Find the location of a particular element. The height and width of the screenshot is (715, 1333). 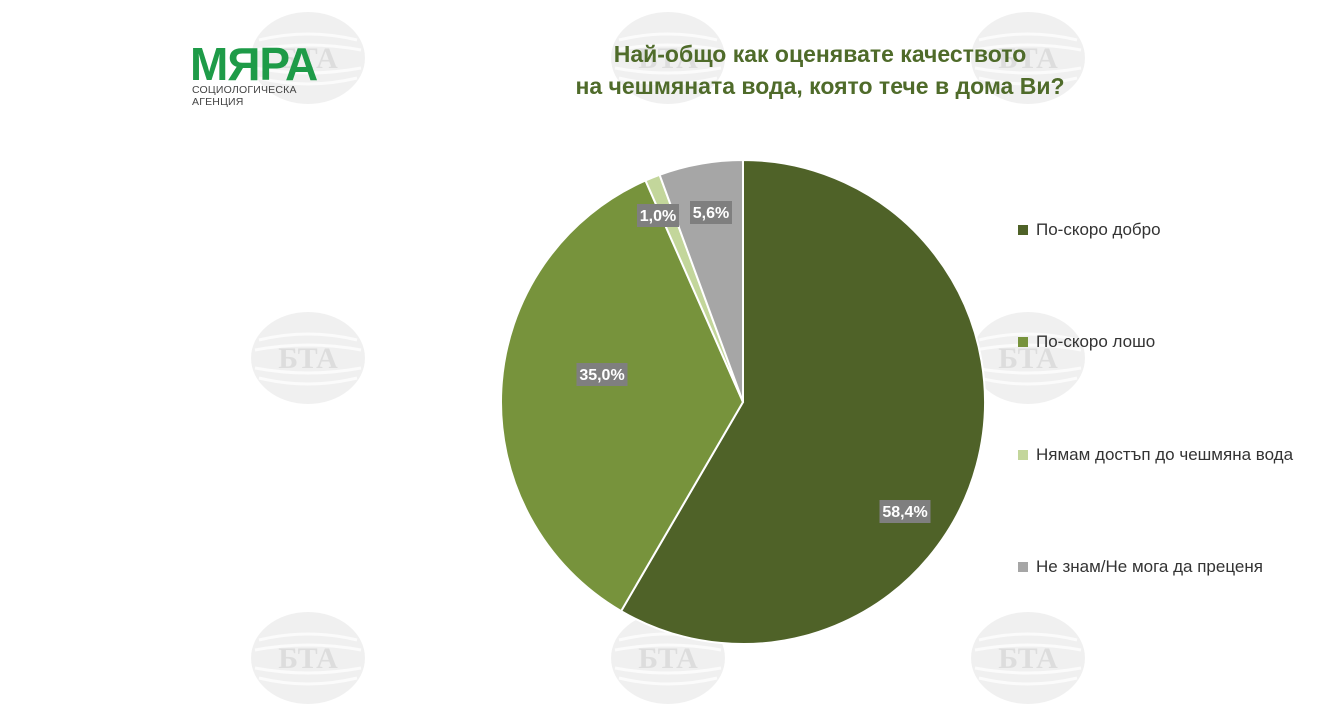

logo: МЯРА СОЦИОЛОГИЧЕСКА АГЕНЦИЯ is located at coordinates (270, 73).